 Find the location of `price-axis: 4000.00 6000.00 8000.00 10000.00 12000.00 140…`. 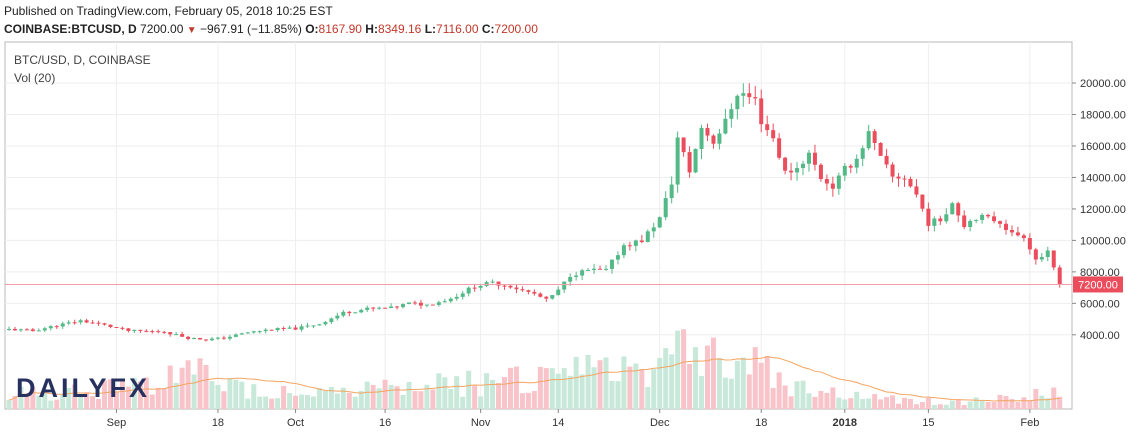

price-axis: 4000.00 6000.00 8000.00 10000.00 12000.00 140… is located at coordinates (1099, 210).